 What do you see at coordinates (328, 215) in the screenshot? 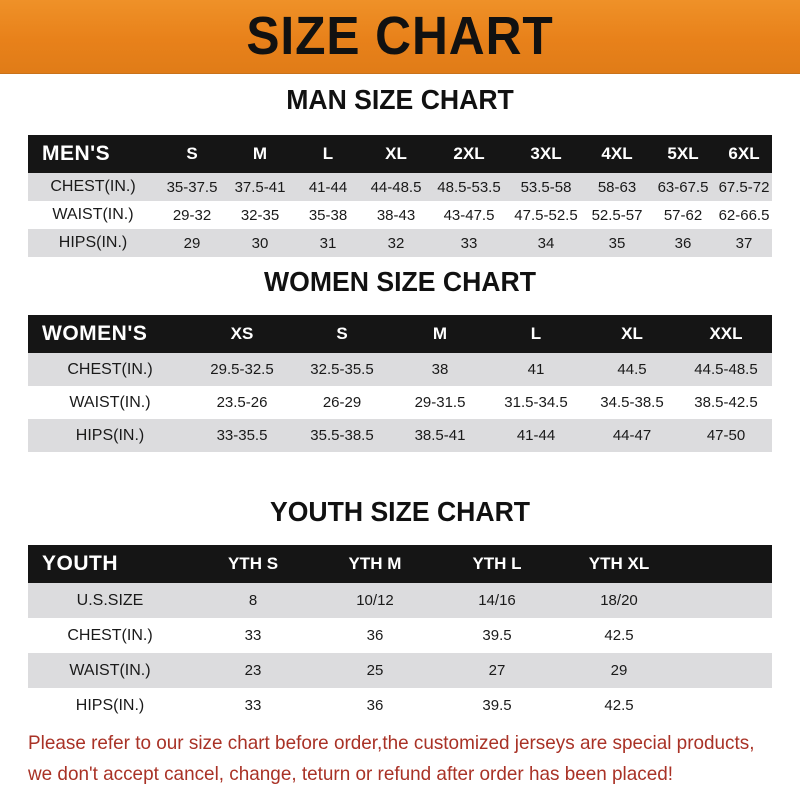
I see `man-waist-l: 35-38` at bounding box center [328, 215].